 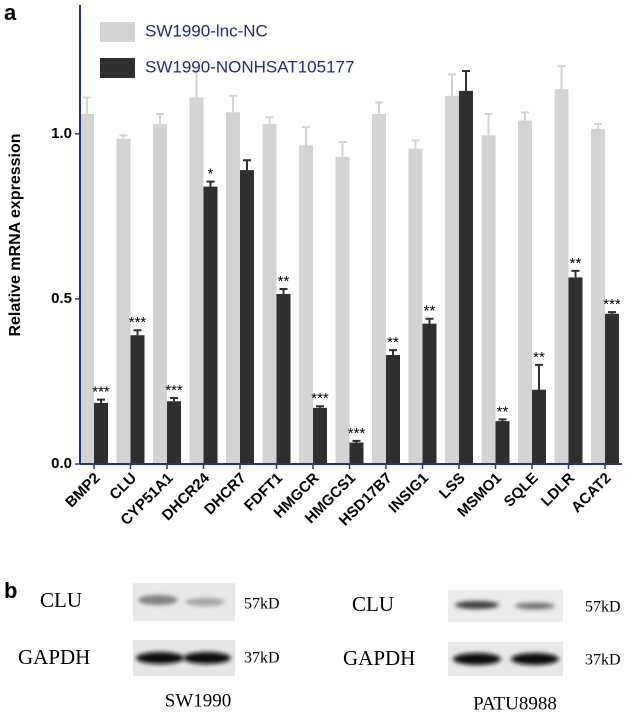 I want to click on x-tick-label: INSIG1, so click(x=408, y=493).